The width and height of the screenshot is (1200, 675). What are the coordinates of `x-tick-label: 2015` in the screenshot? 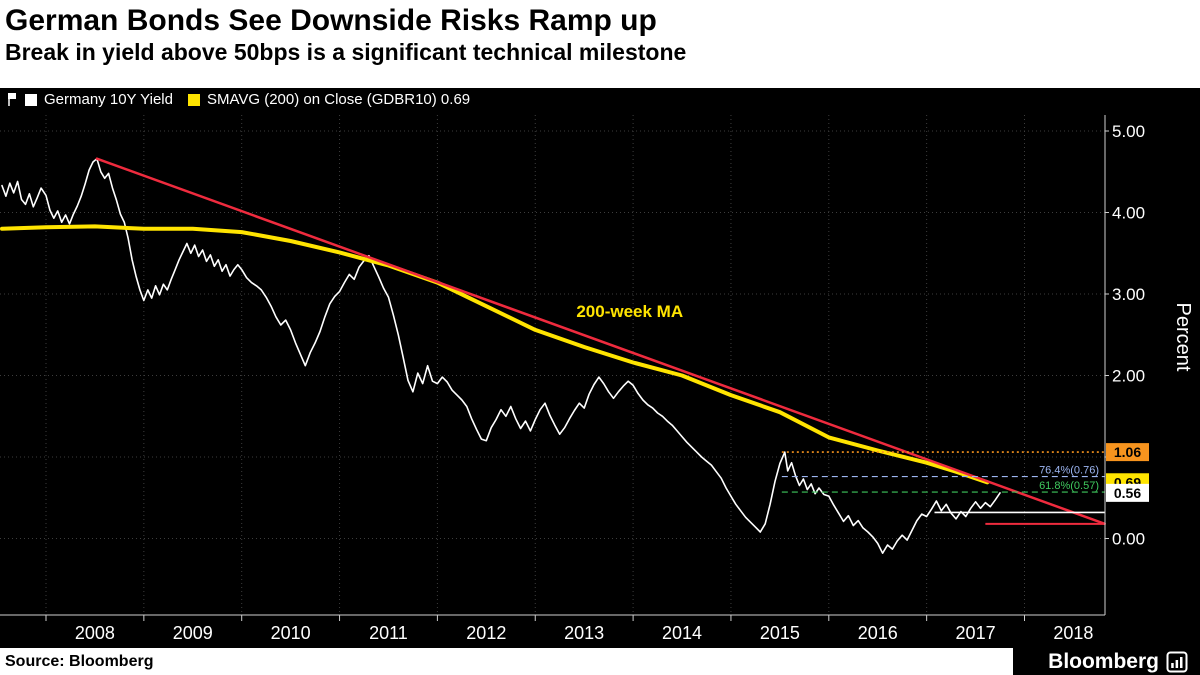 It's located at (780, 633).